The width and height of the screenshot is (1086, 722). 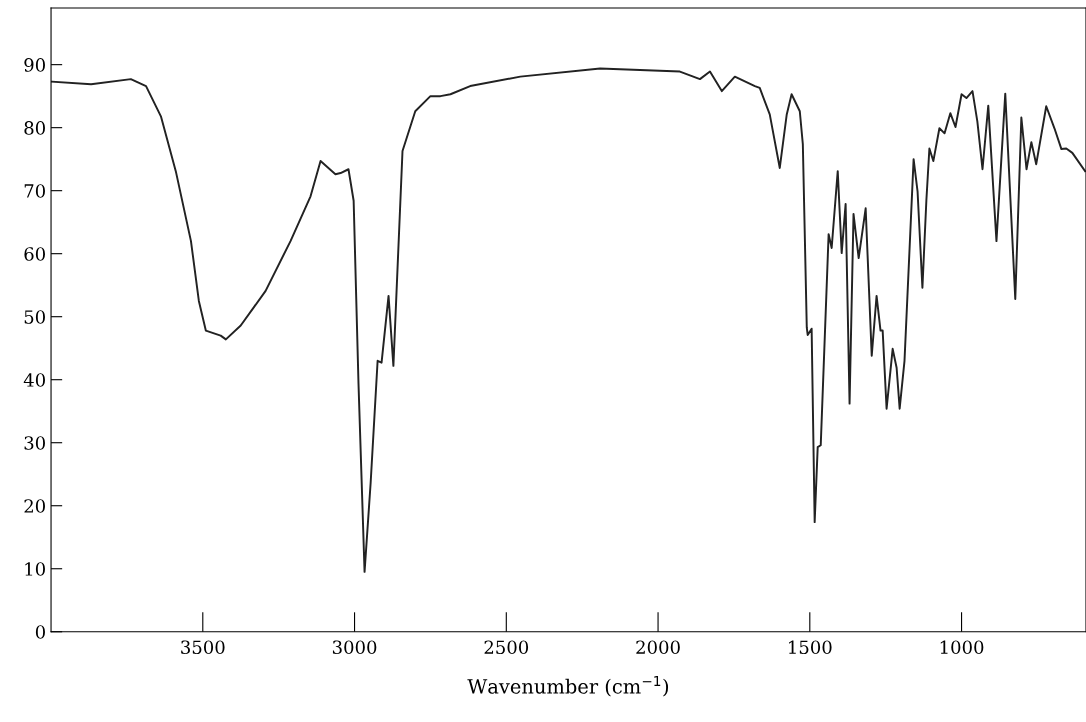 I want to click on y-tick-label: 50, so click(x=34, y=317).